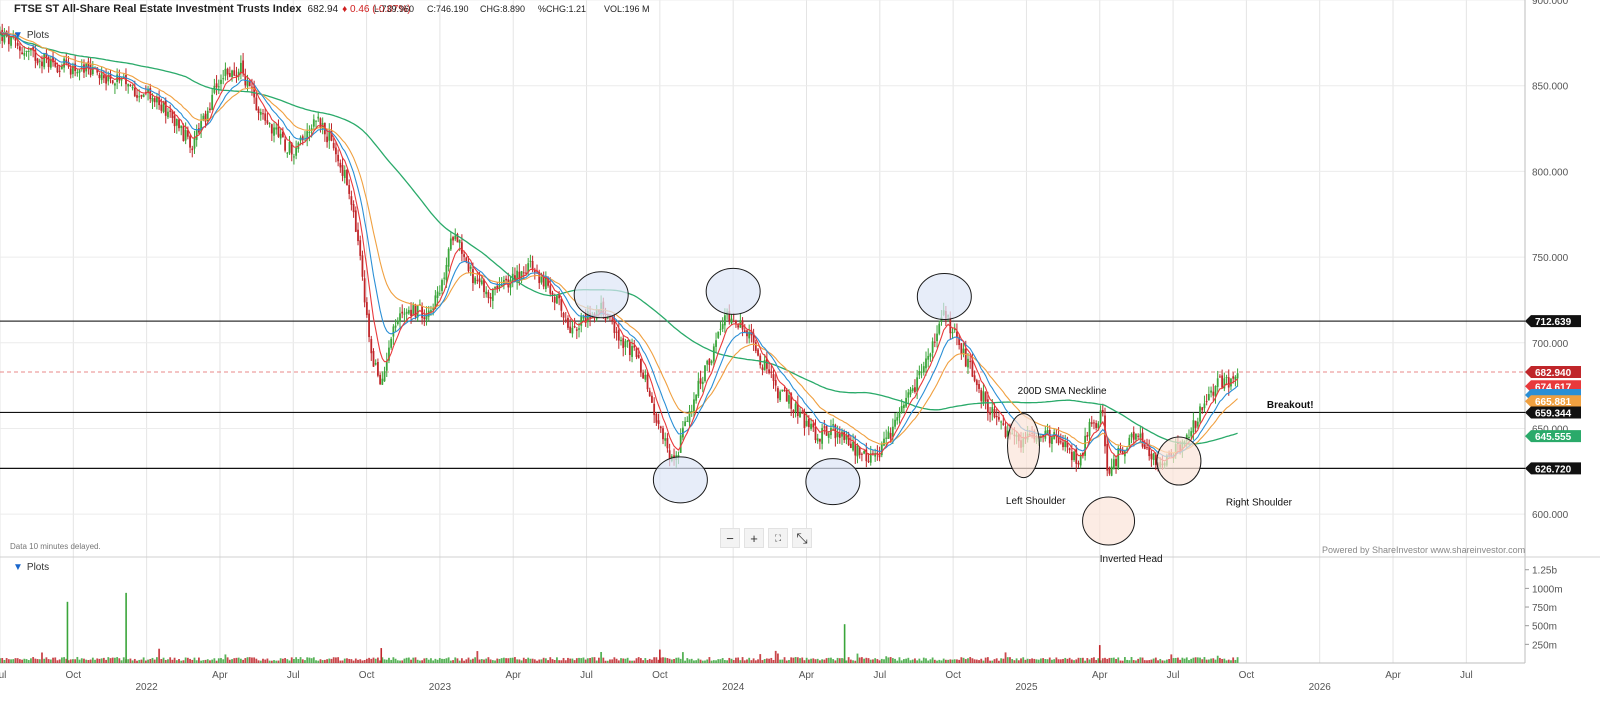  I want to click on y-tick-label: 850.000, so click(1550, 87).